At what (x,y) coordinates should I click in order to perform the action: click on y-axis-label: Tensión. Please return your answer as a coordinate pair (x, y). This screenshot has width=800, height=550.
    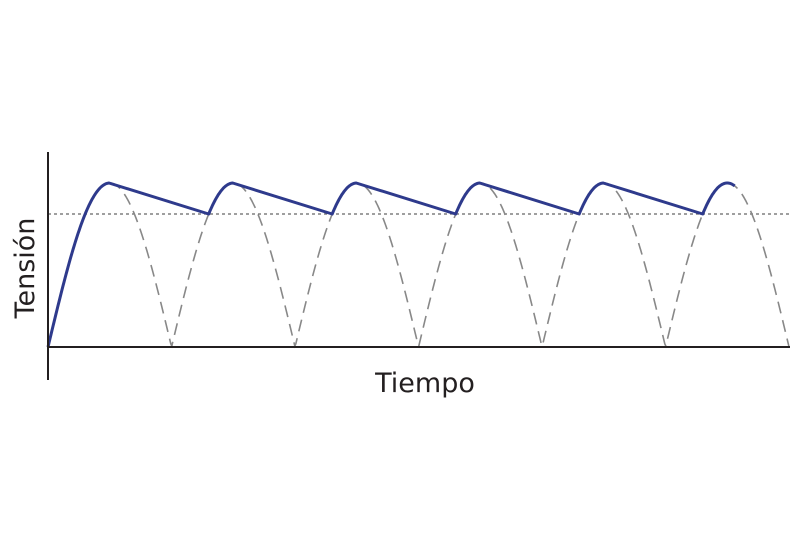
    Looking at the image, I should click on (25, 269).